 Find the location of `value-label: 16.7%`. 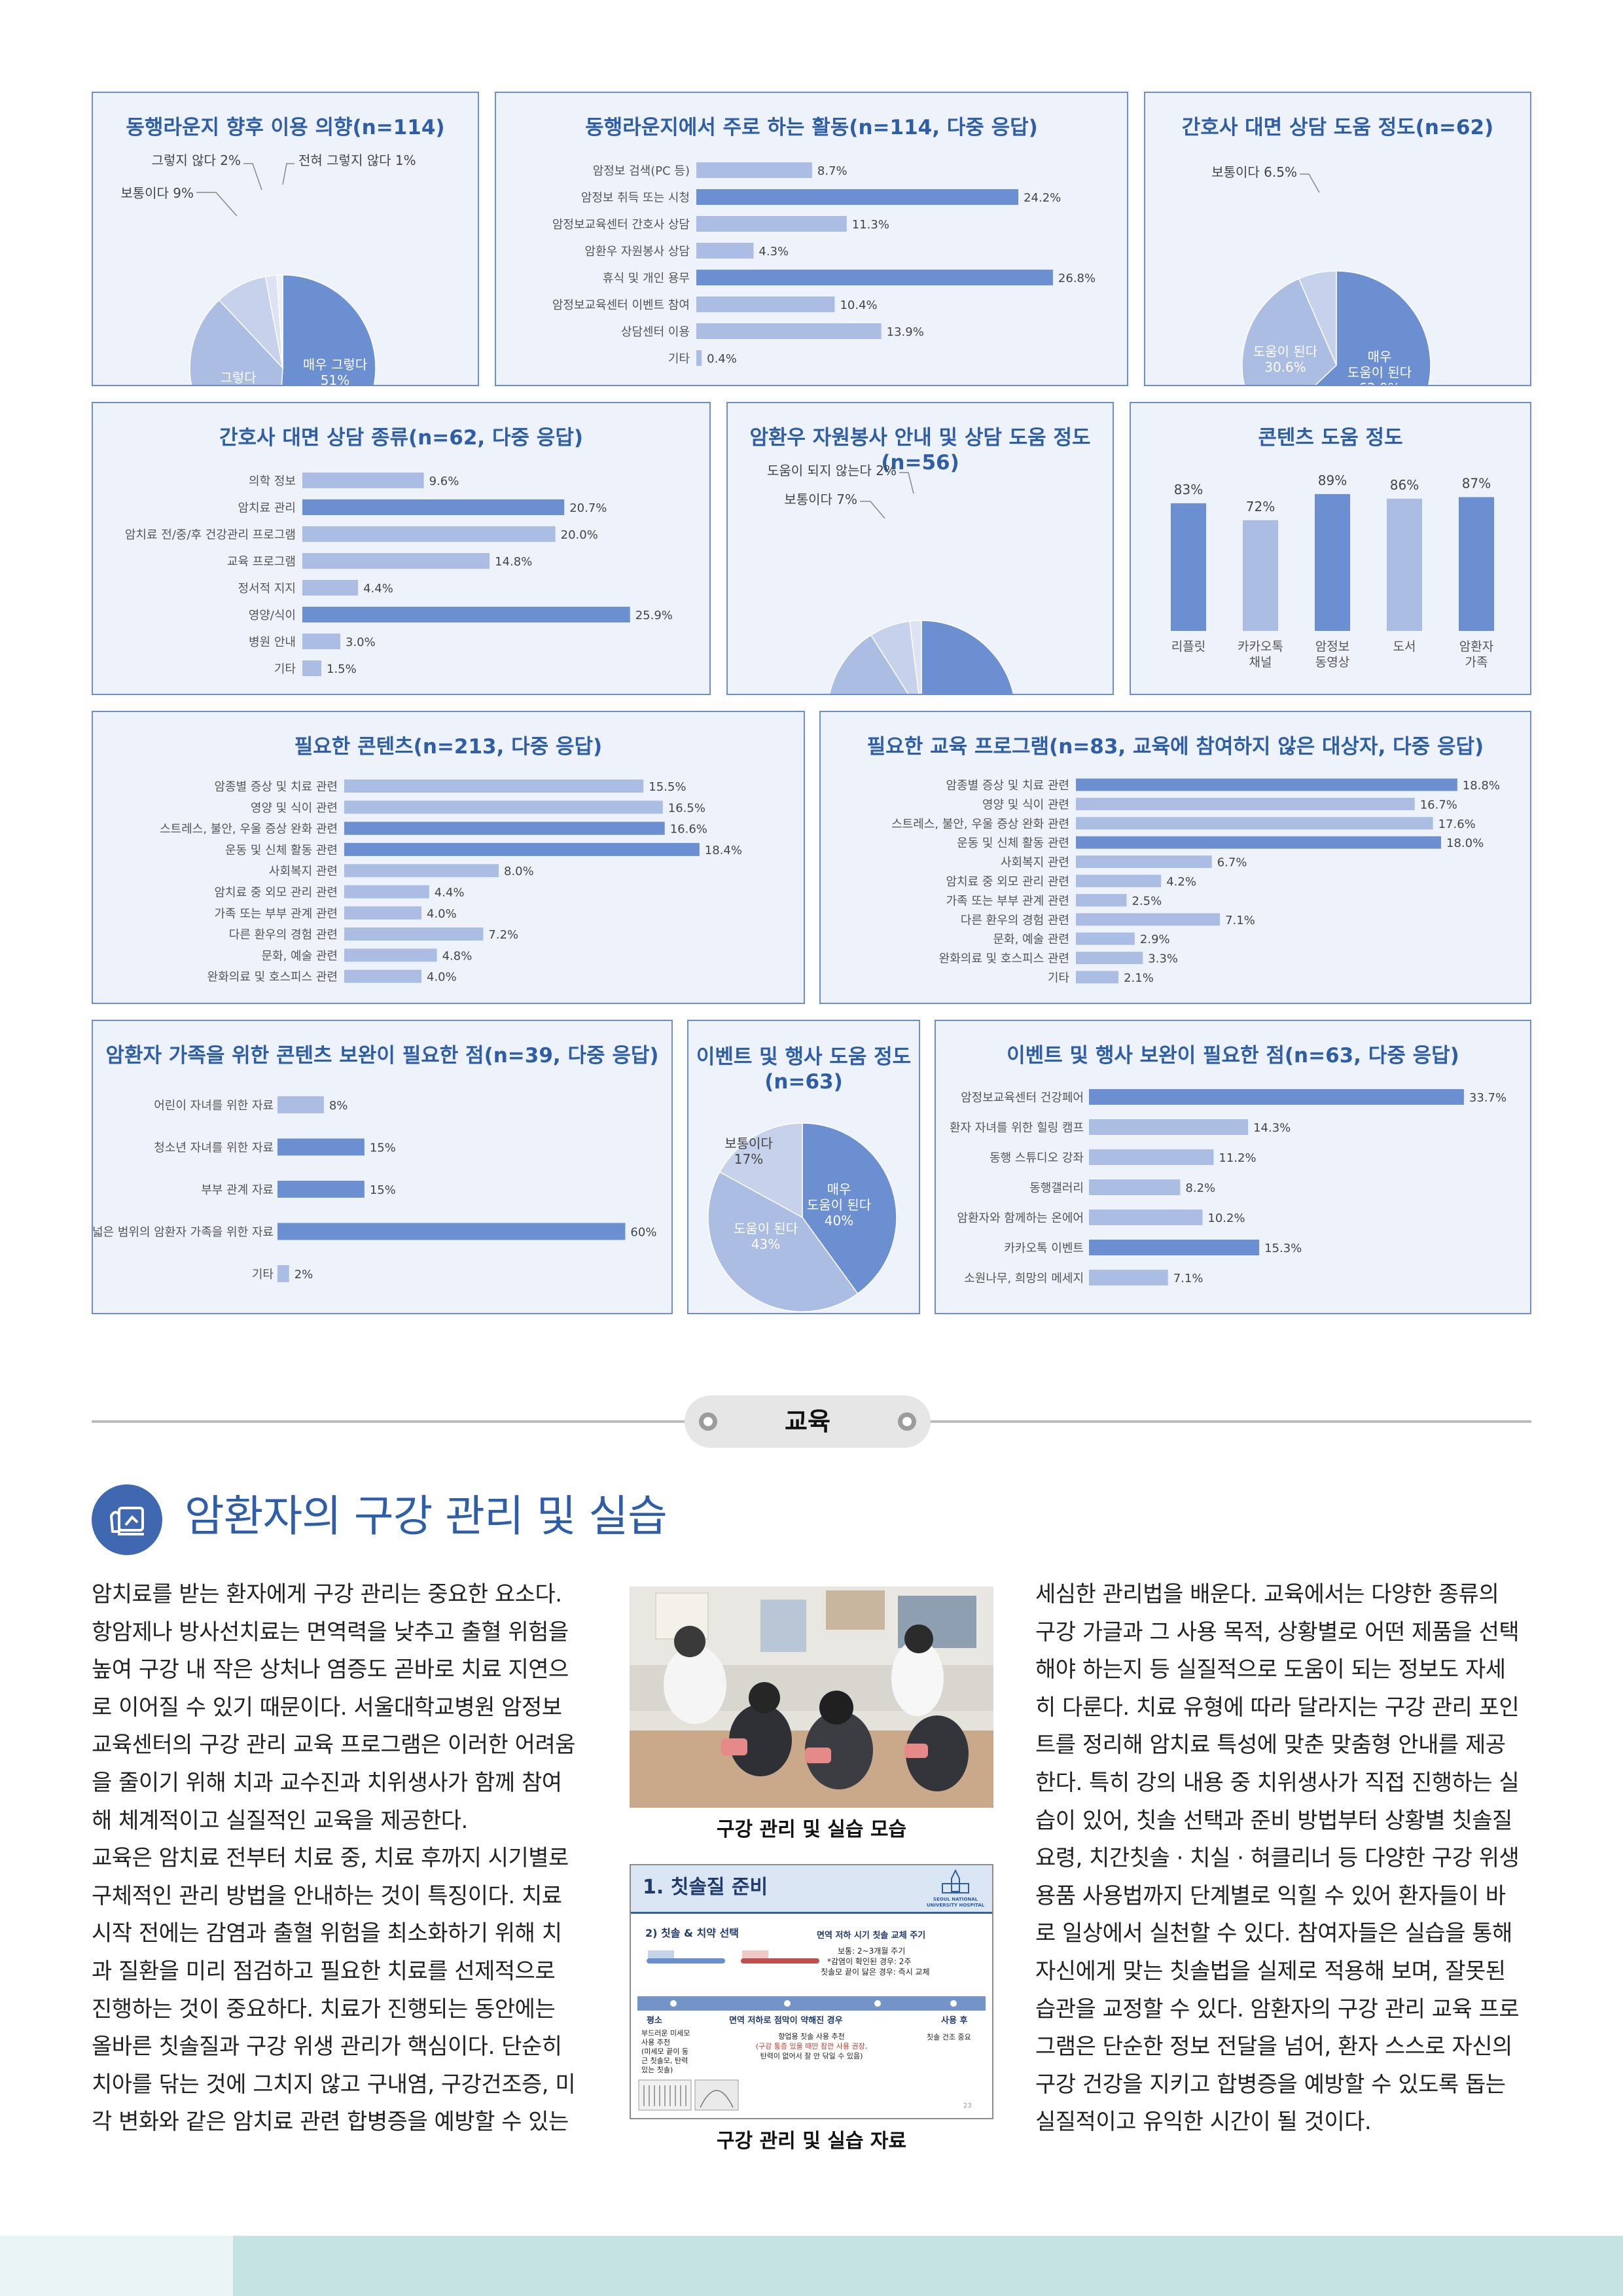

value-label: 16.7% is located at coordinates (1438, 805).